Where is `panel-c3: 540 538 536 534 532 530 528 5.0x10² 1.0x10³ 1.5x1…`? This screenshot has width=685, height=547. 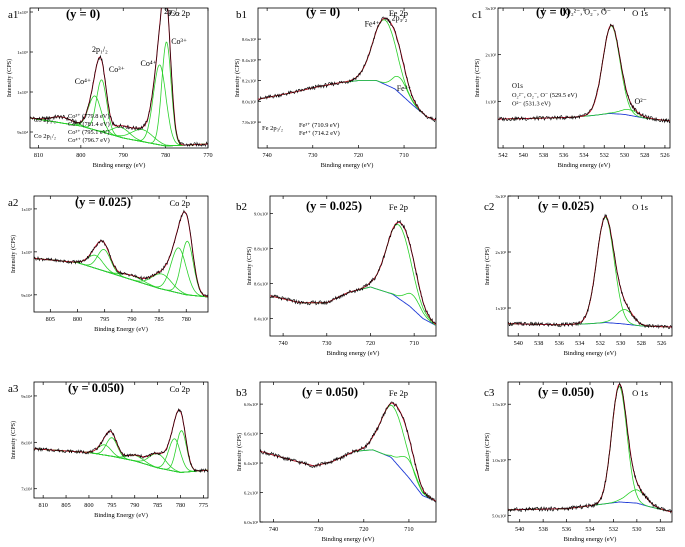
panel-c3: 540 538 536 534 532 530 528 5.0x10² 1.0x10³ 1.5x1… is located at coordinates (578, 462).